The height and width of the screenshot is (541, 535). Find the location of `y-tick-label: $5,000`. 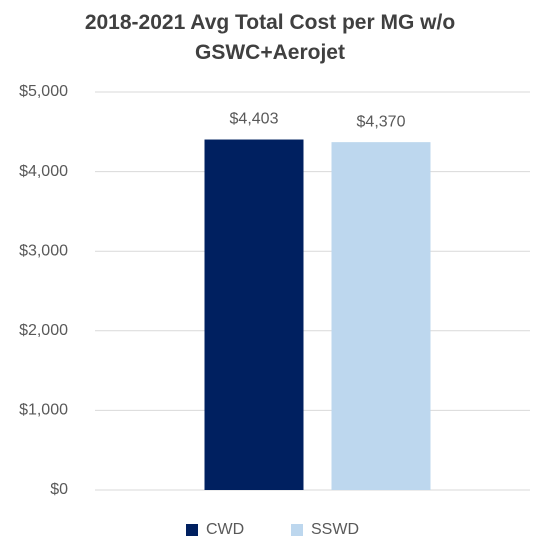

y-tick-label: $5,000 is located at coordinates (43, 91).